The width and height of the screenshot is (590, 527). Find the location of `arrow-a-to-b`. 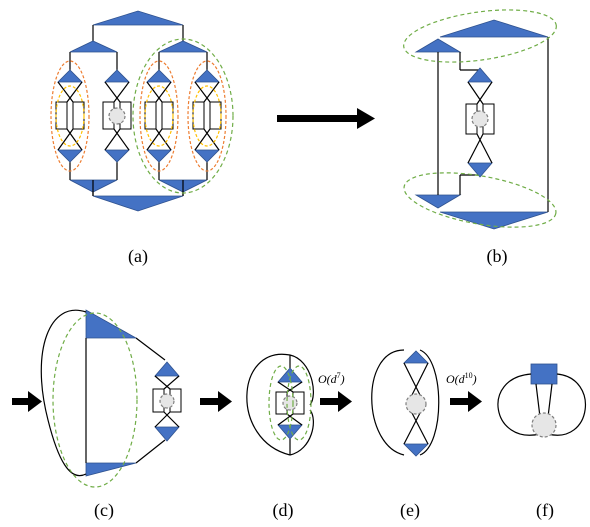

arrow-a-to-b is located at coordinates (326, 118).